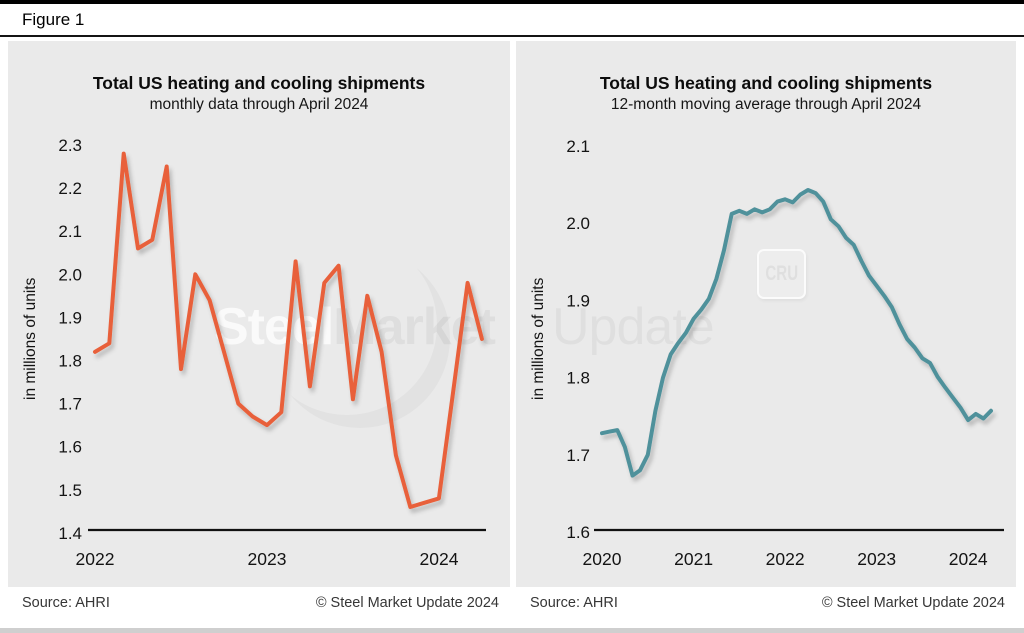 The width and height of the screenshot is (1024, 633). Describe the element at coordinates (766, 608) in the screenshot. I see `footer-moving-average: Source: AHRI © Steel Market Update 2024` at that location.